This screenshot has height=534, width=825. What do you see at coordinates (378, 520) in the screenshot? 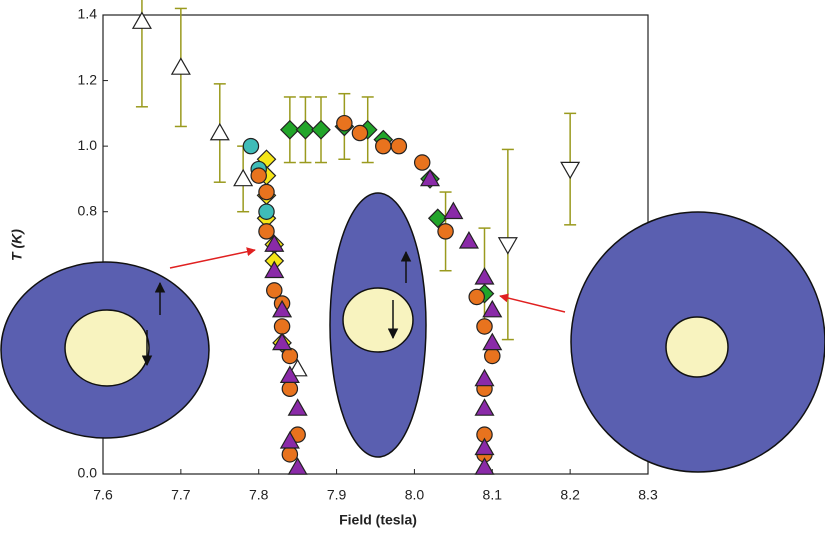
I see `x-axis-title: Field (tesla)` at bounding box center [378, 520].